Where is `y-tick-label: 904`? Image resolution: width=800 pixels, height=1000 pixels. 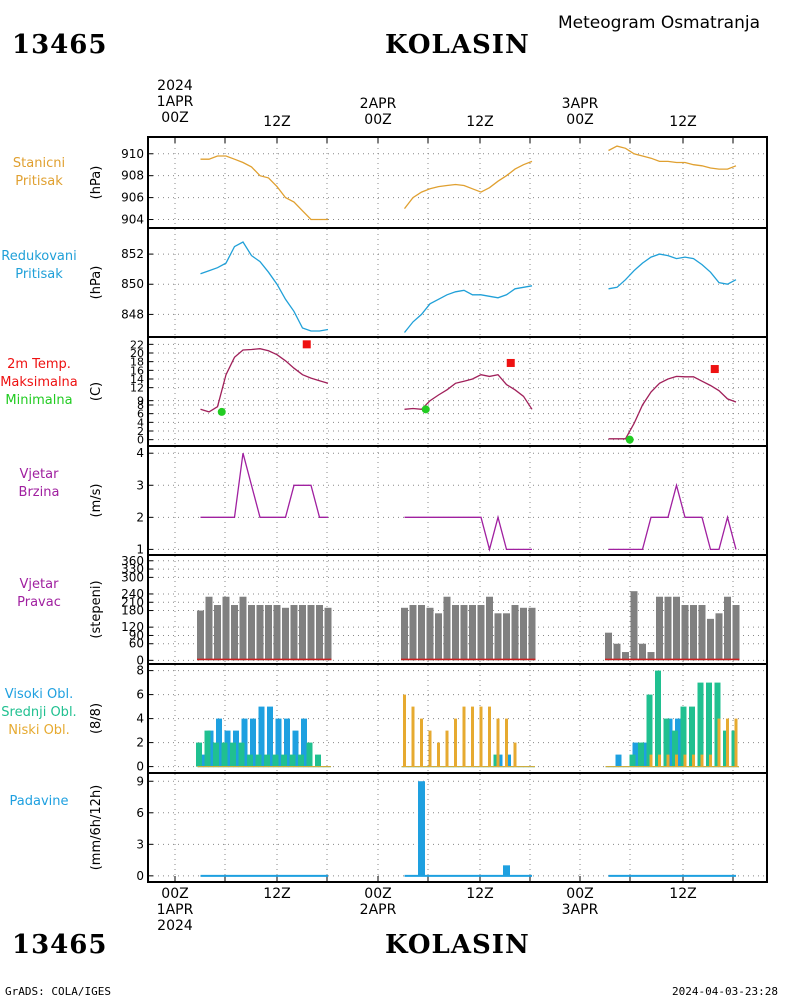
y-tick-label: 904 is located at coordinates (132, 220).